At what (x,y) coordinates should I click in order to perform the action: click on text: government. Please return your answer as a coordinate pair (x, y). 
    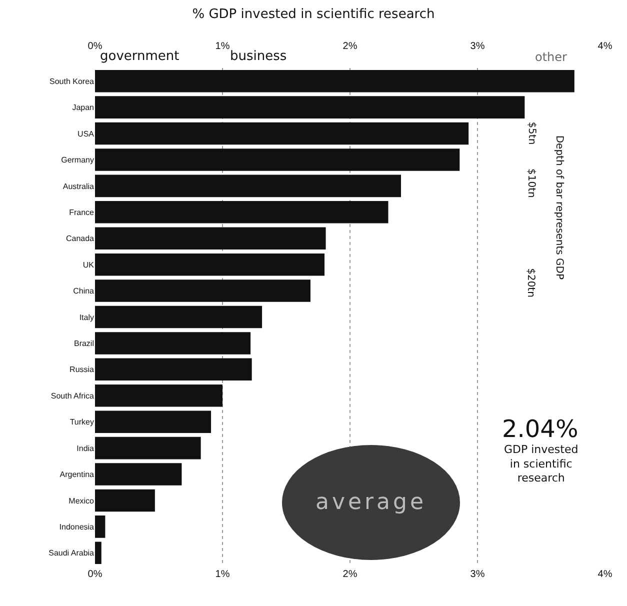
    Looking at the image, I should click on (140, 56).